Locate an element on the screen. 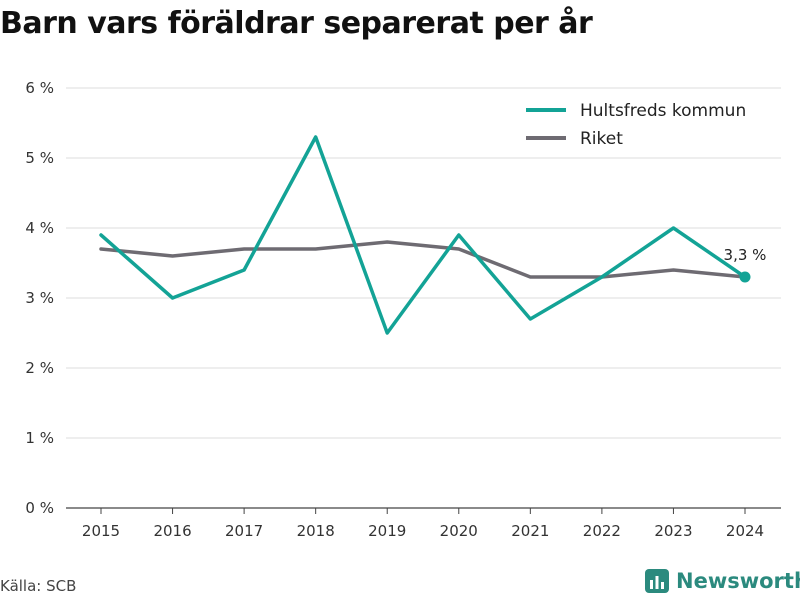 This screenshot has width=800, height=600. last-value-point is located at coordinates (745, 277).